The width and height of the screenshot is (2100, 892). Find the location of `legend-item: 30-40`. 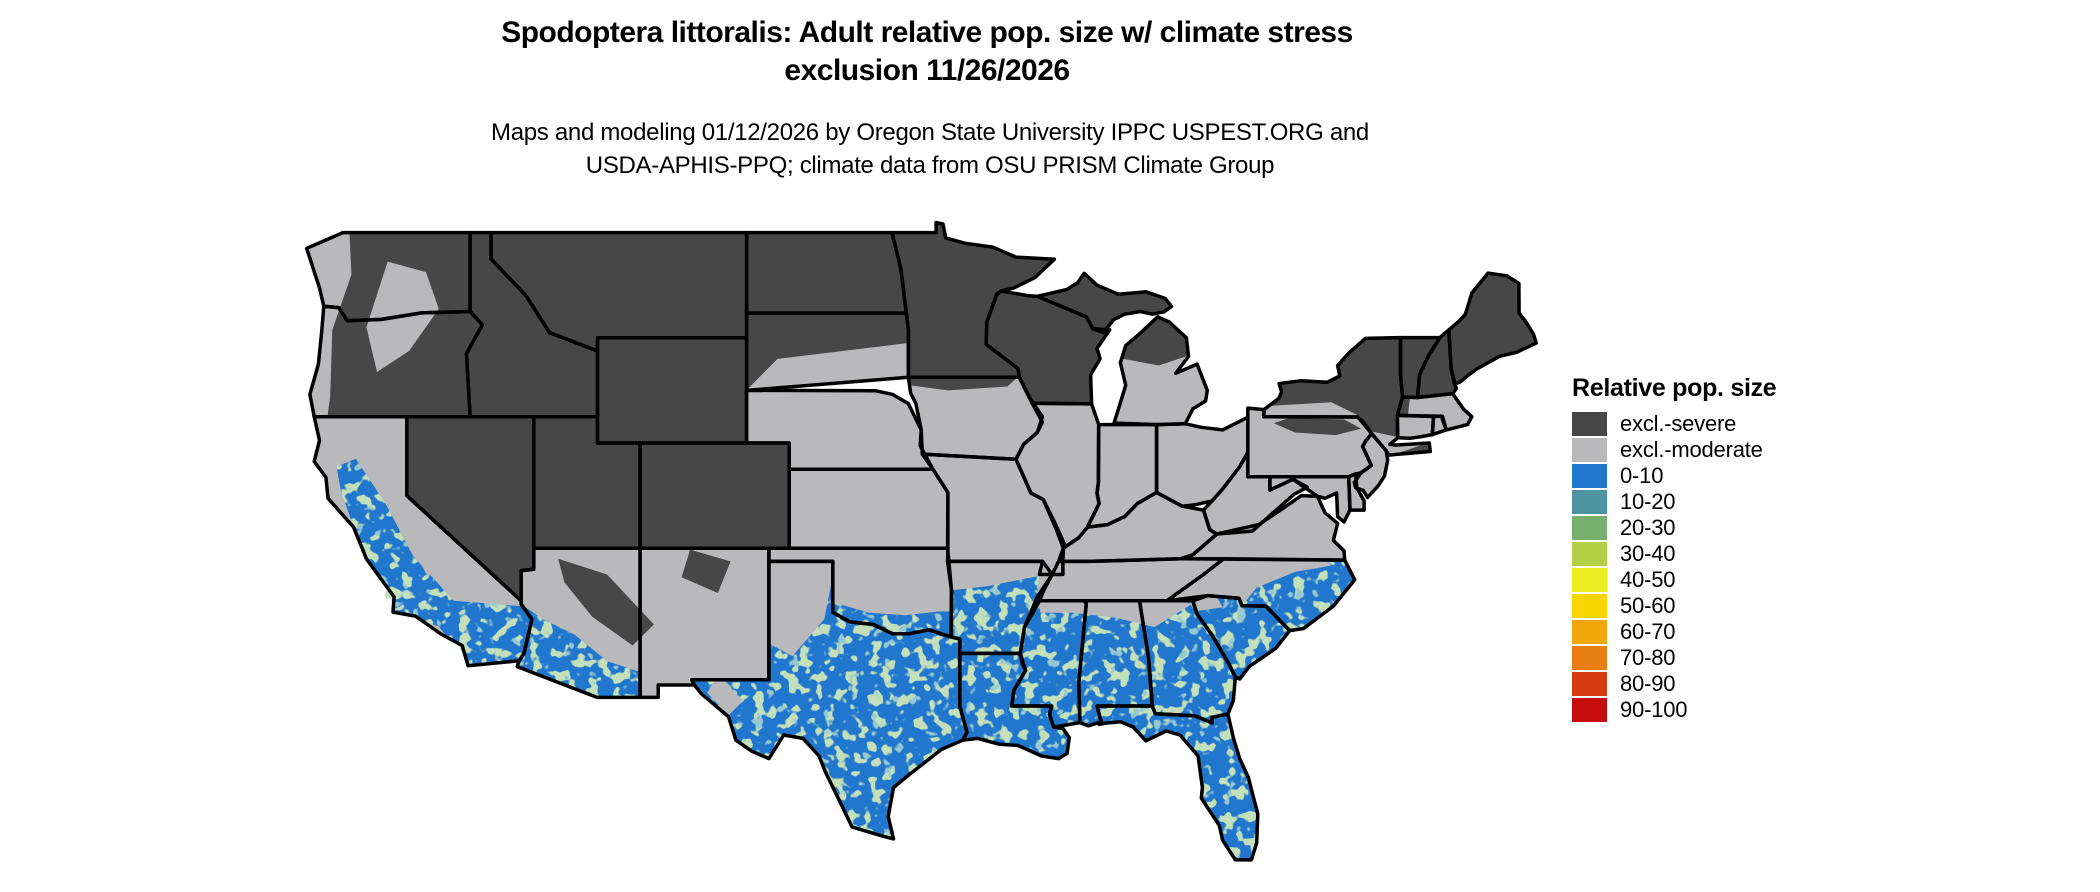

legend-item: 30-40 is located at coordinates (1674, 553).